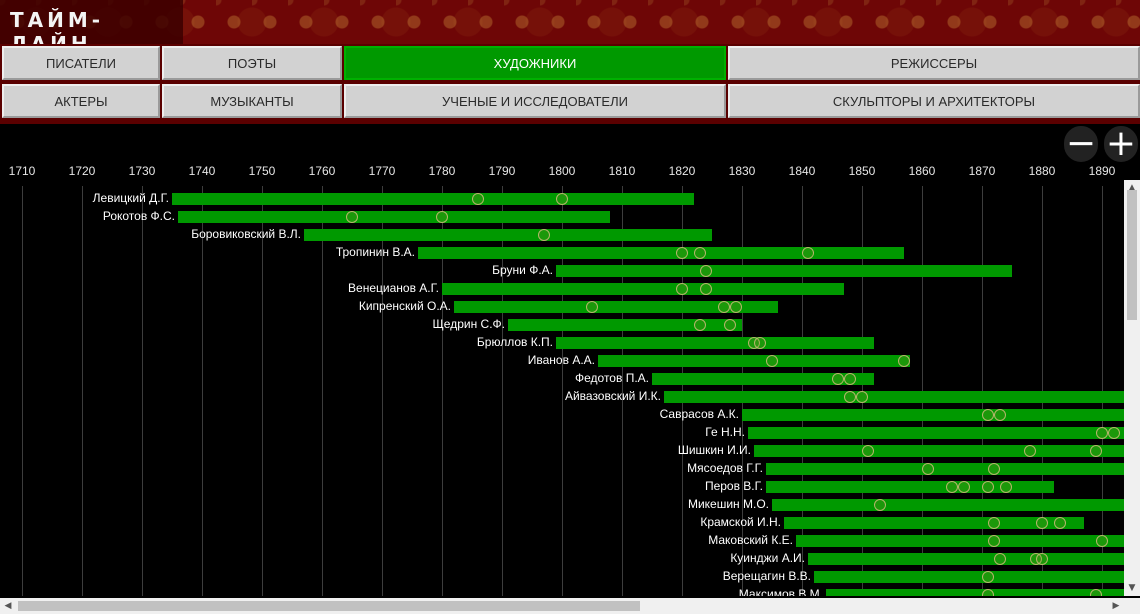  Describe the element at coordinates (404, 306) in the screenshot. I see `person-name: Кипренский О.А.` at that location.